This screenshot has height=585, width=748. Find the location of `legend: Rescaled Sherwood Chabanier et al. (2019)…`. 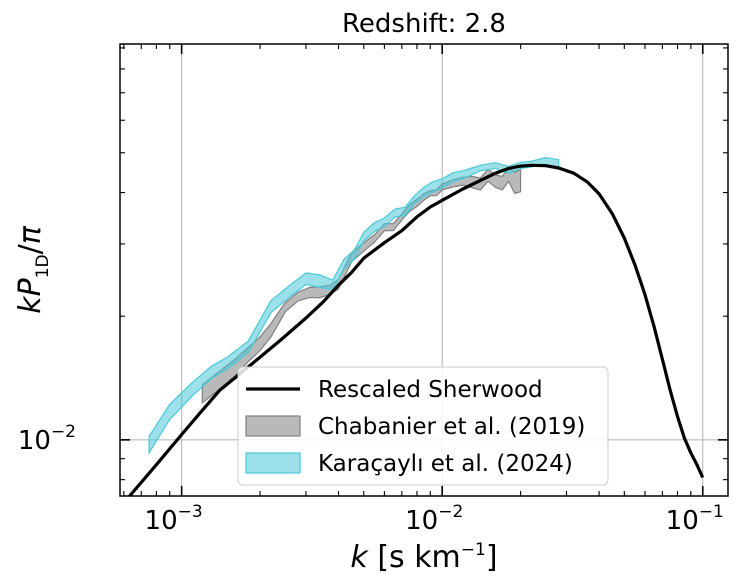

legend: Rescaled Sherwood Chabanier et al. (2019)… is located at coordinates (423, 426).